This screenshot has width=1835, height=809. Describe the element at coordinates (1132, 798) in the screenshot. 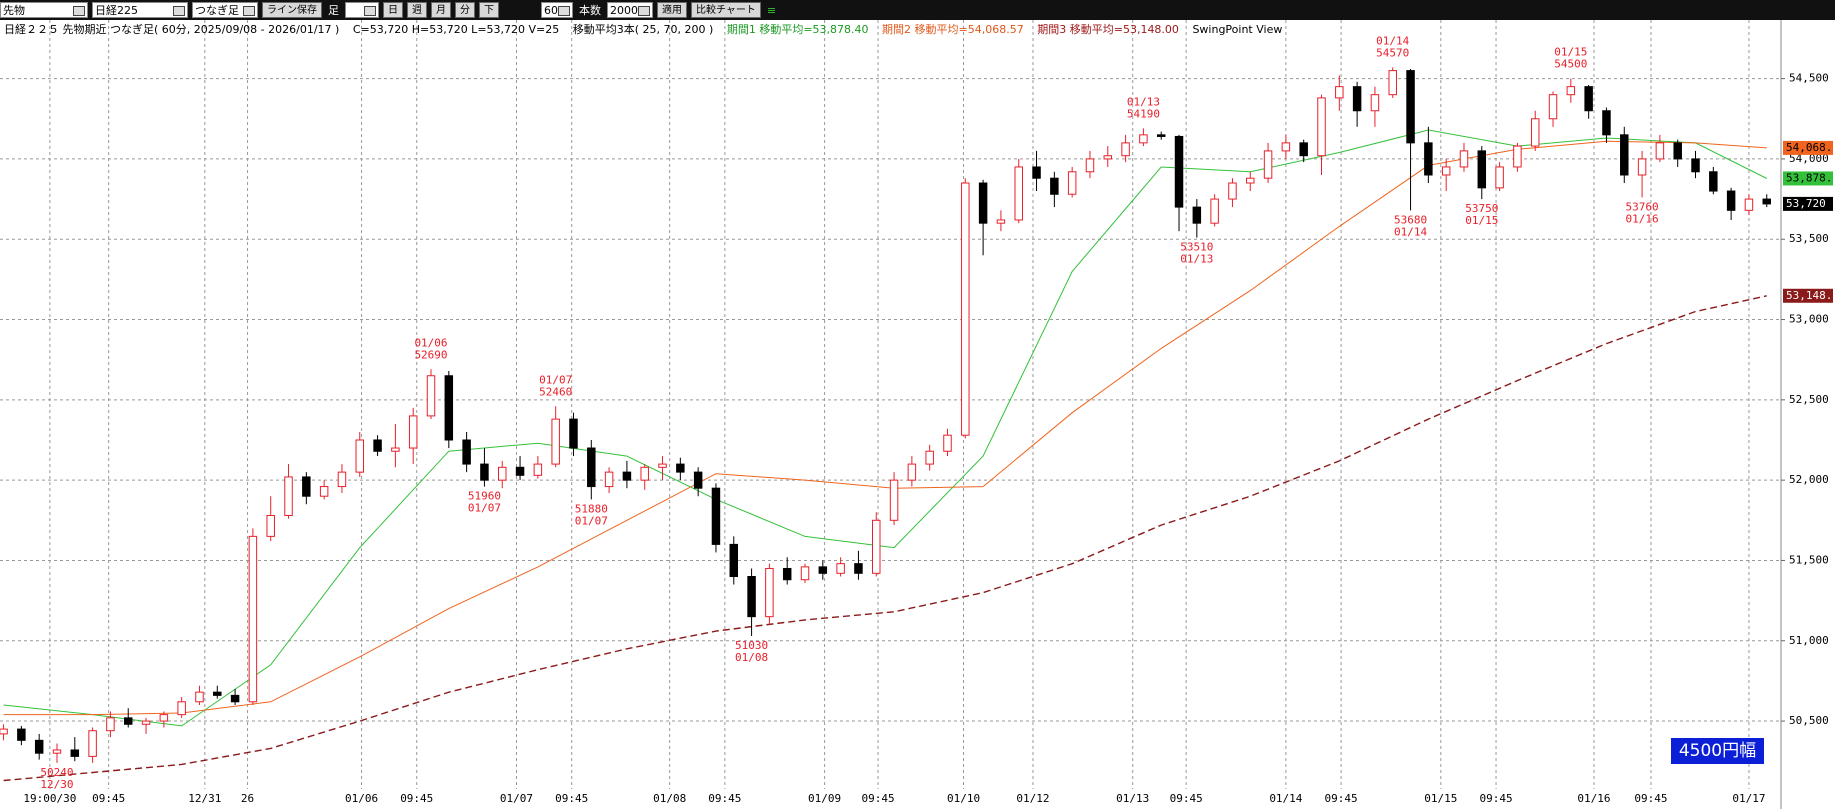

I see `x-tick-label: 01/13` at that location.